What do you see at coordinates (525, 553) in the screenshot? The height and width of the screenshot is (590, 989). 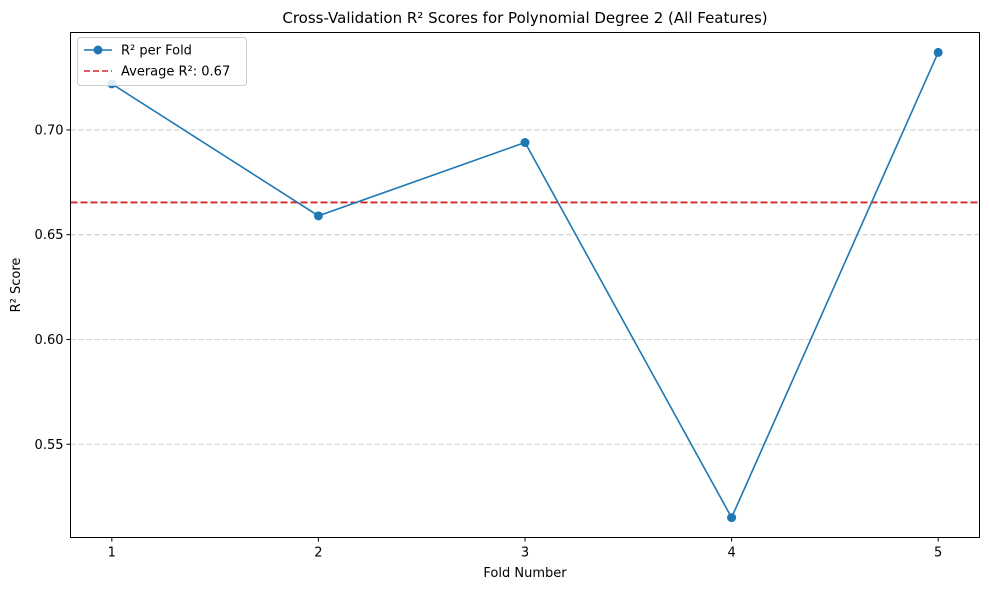 I see `x-tick-label: 3` at bounding box center [525, 553].